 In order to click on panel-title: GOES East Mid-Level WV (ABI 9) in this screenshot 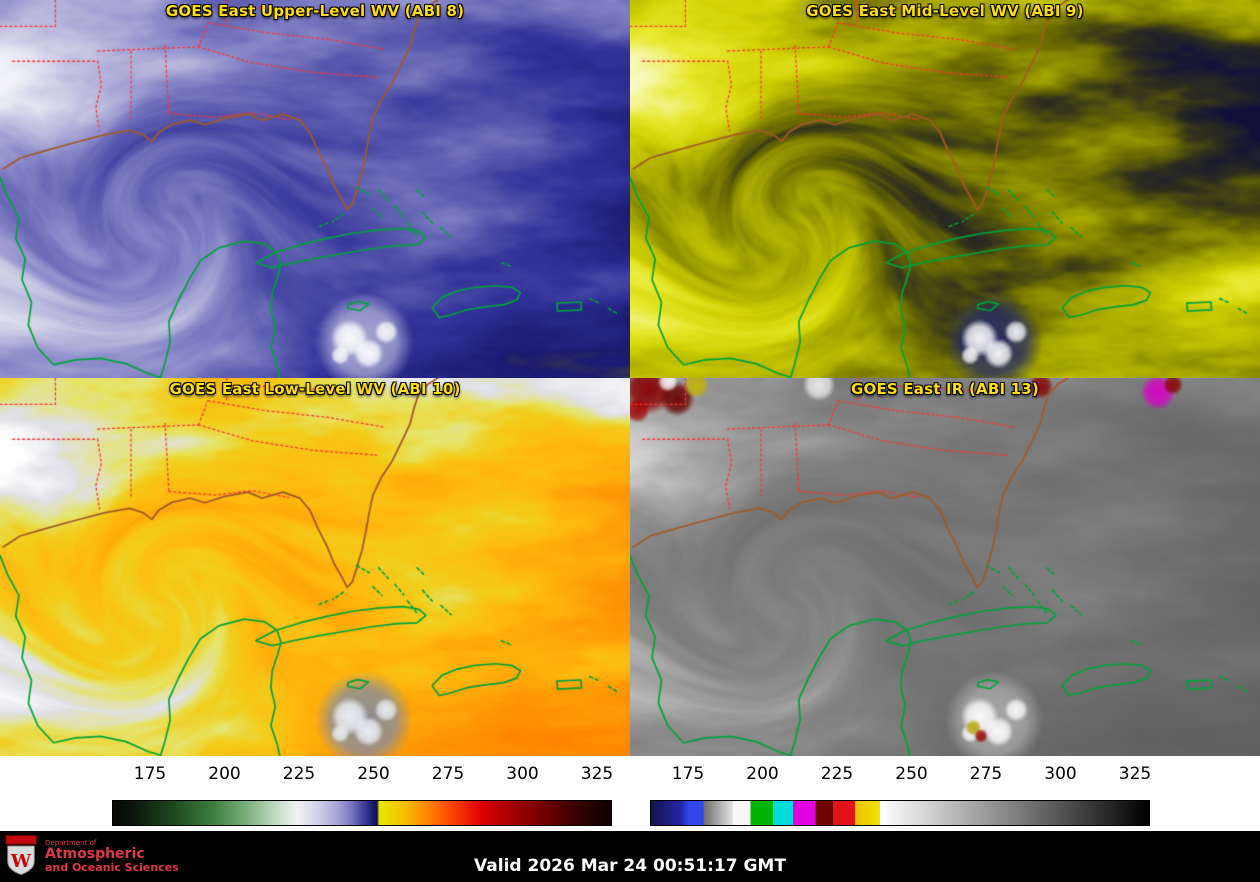, I will do `click(945, 11)`.